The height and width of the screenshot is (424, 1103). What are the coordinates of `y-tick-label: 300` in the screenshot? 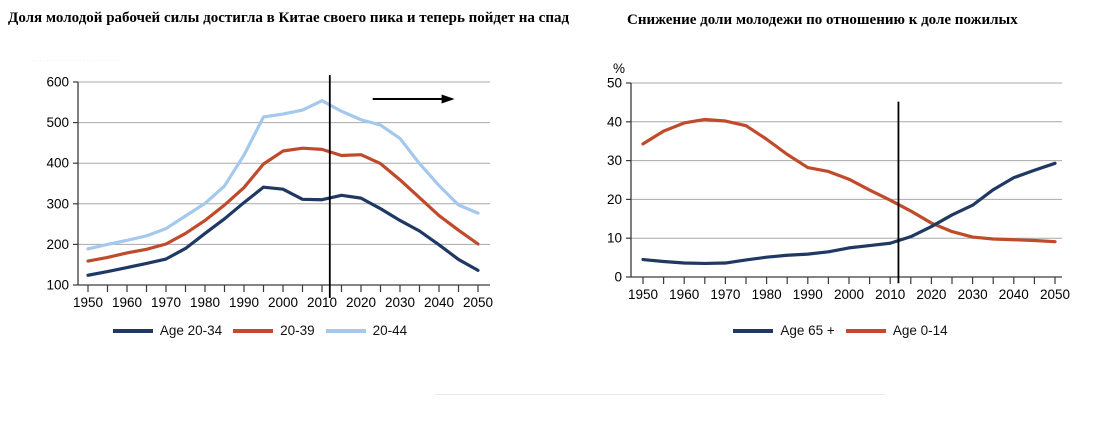 It's located at (57, 203).